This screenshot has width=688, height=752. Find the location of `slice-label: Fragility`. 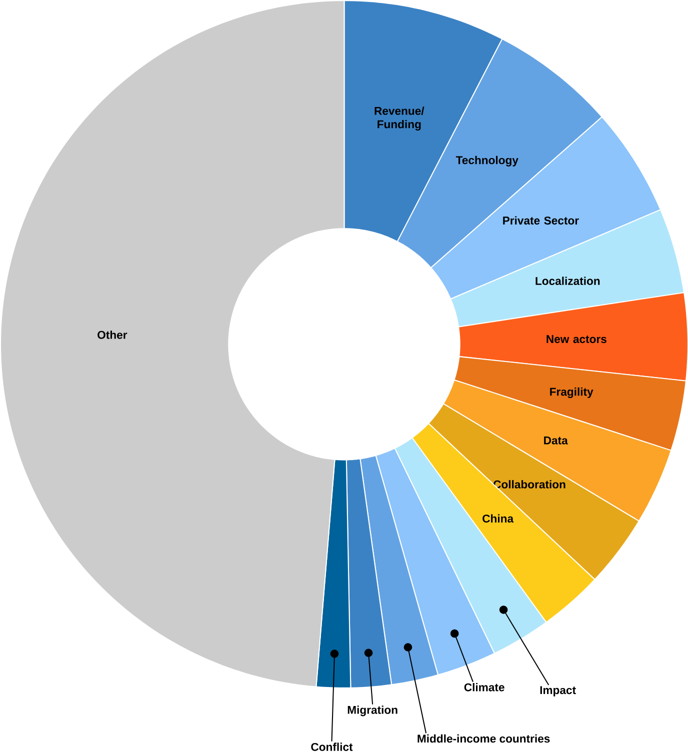

slice-label: Fragility is located at coordinates (572, 392).